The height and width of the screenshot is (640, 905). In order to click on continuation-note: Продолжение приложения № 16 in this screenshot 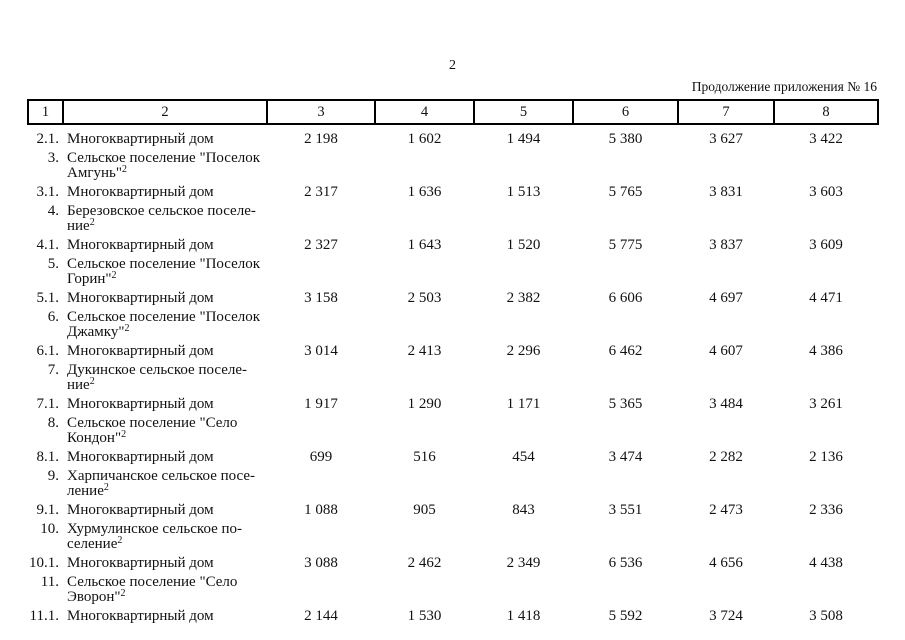, I will do `click(784, 86)`.